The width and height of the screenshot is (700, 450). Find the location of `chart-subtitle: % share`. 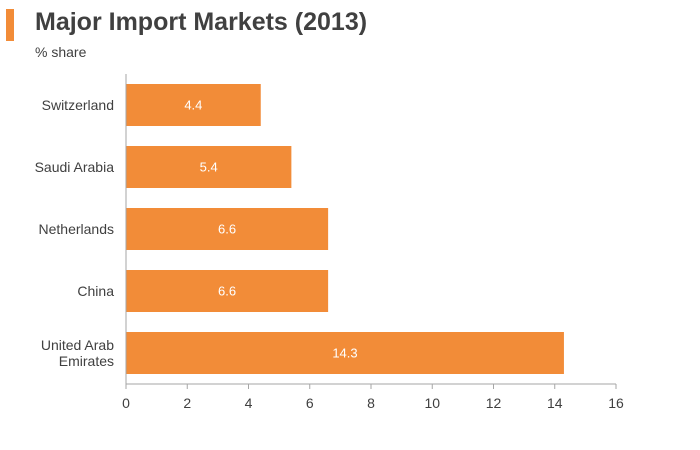

chart-subtitle: % share is located at coordinates (61, 52).